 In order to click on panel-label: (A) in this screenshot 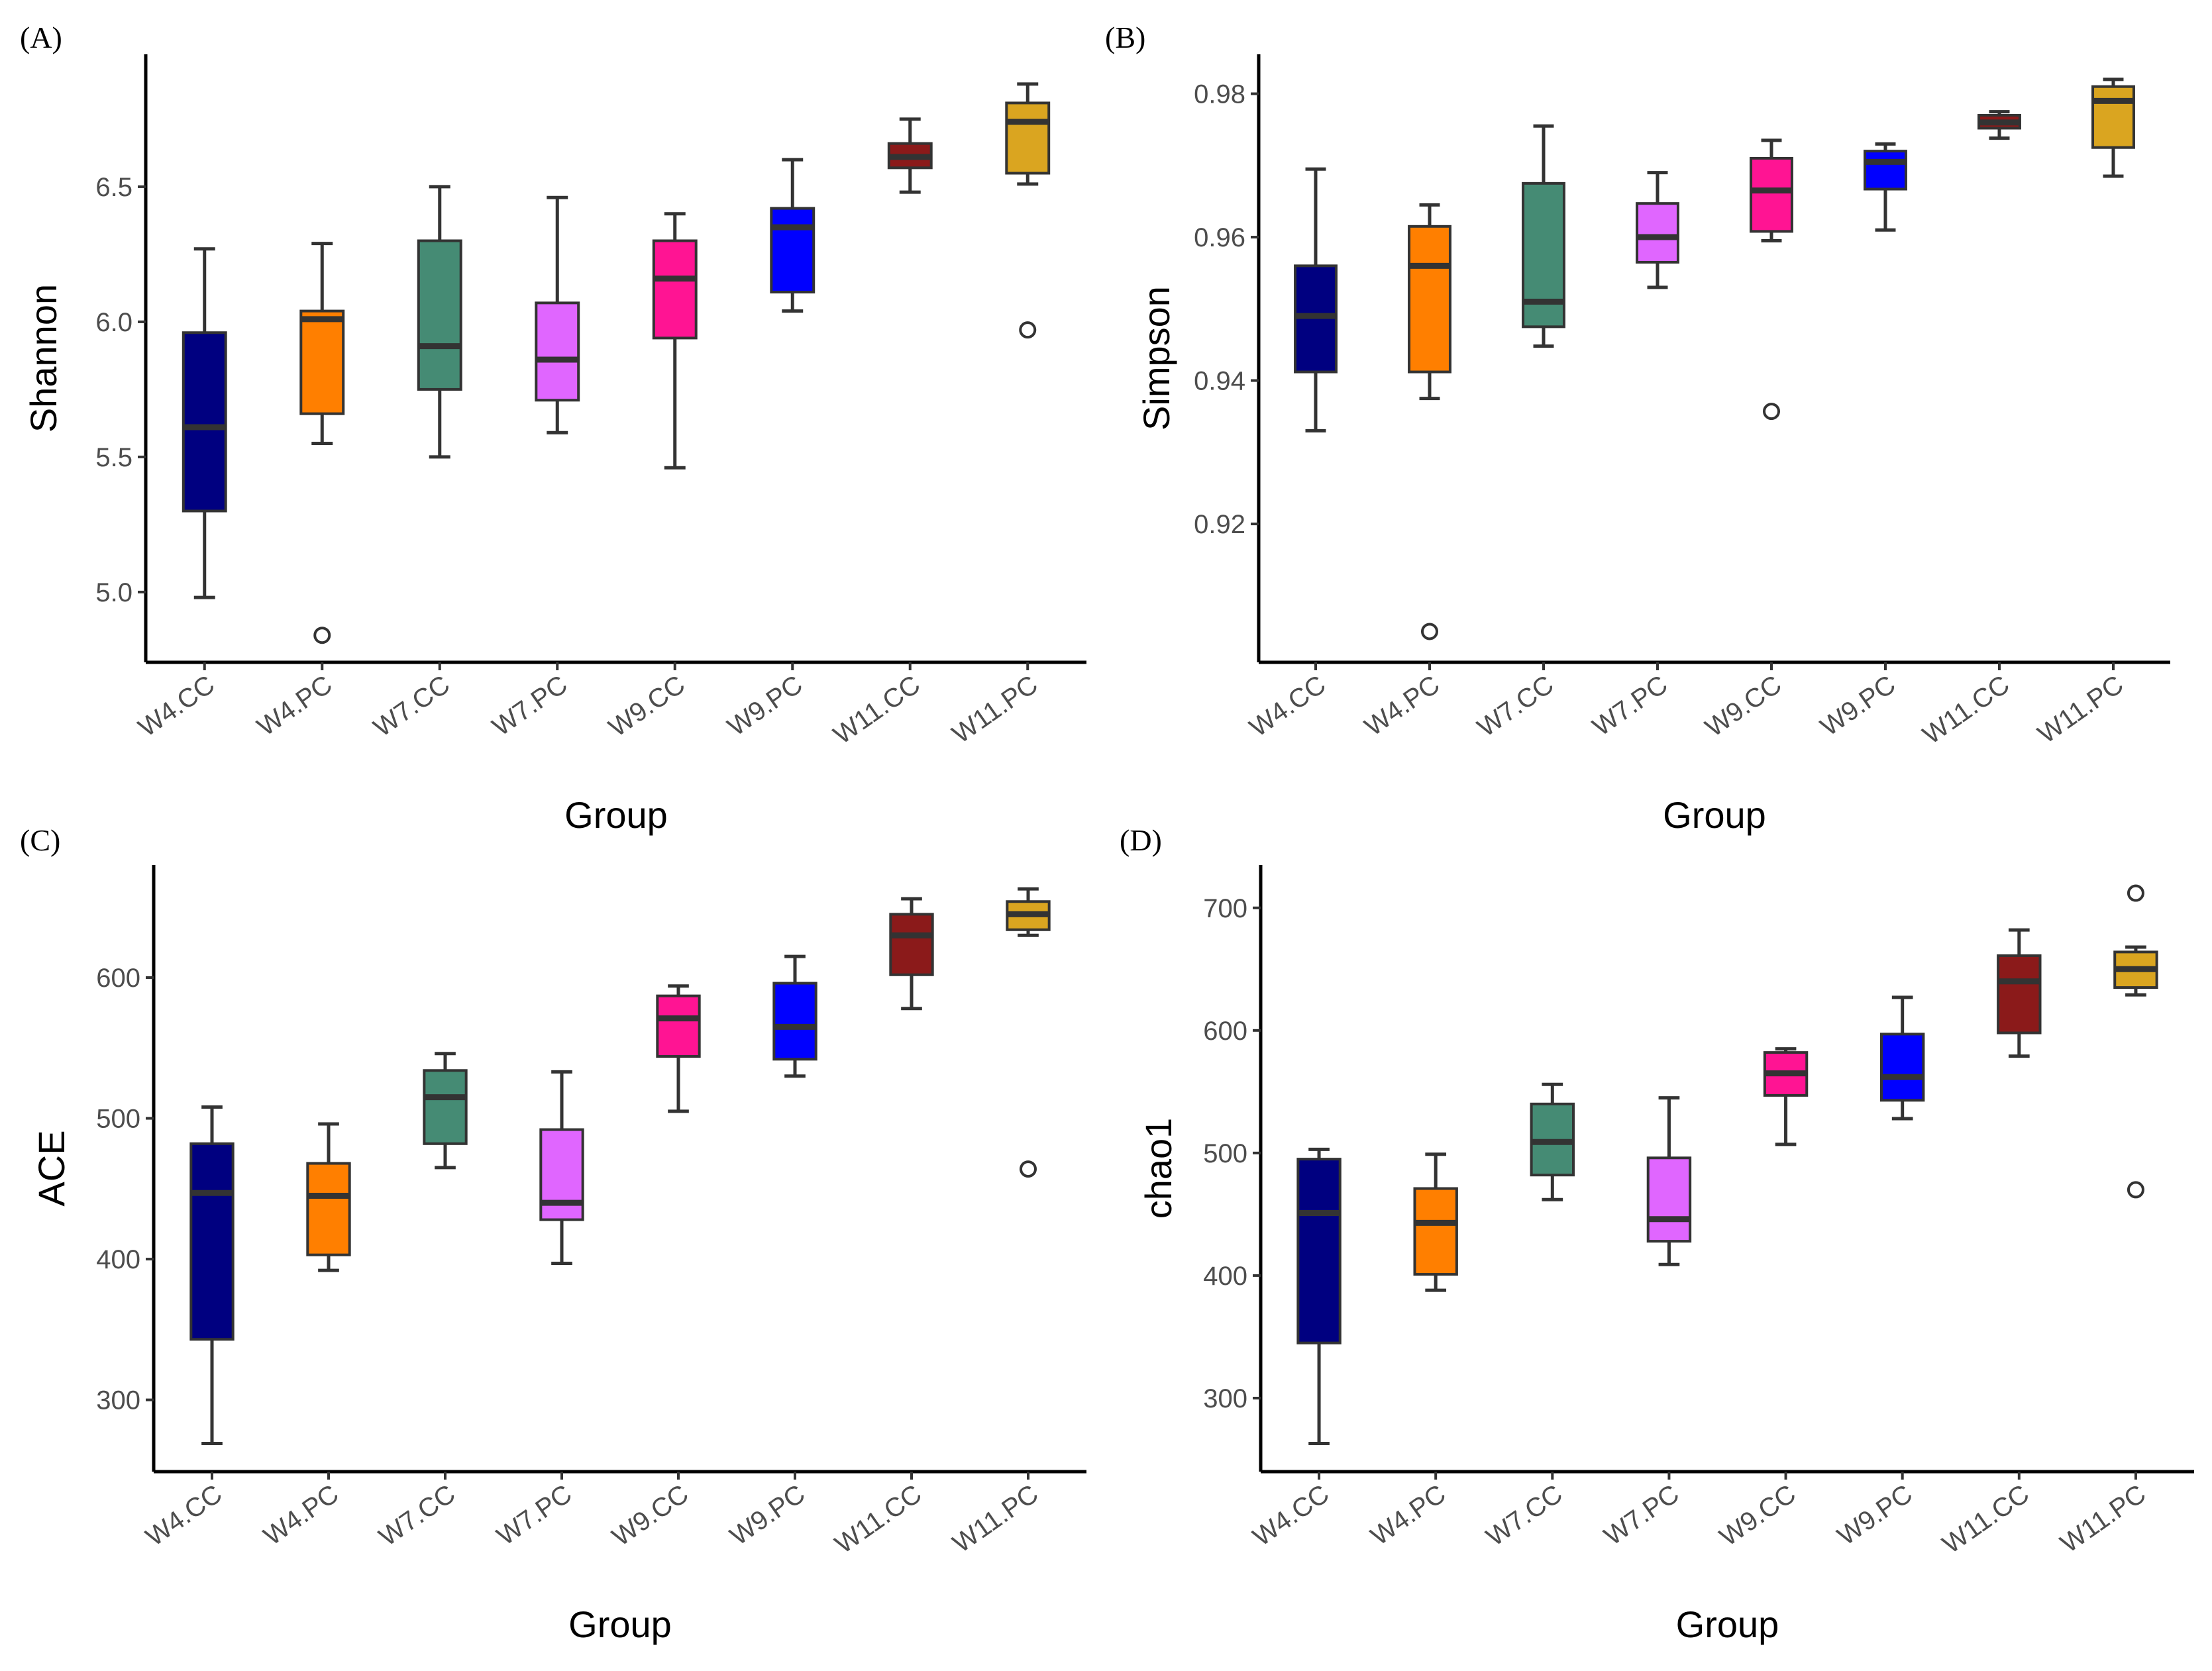, I will do `click(41, 37)`.